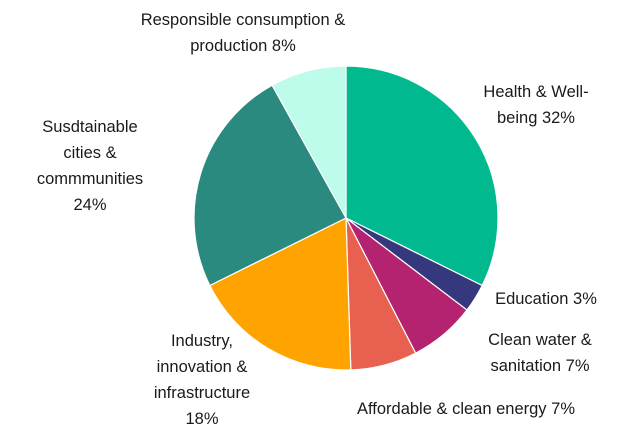 The width and height of the screenshot is (628, 428). Describe the element at coordinates (89, 127) in the screenshot. I see `slice-label-line: Susdtainable` at that location.